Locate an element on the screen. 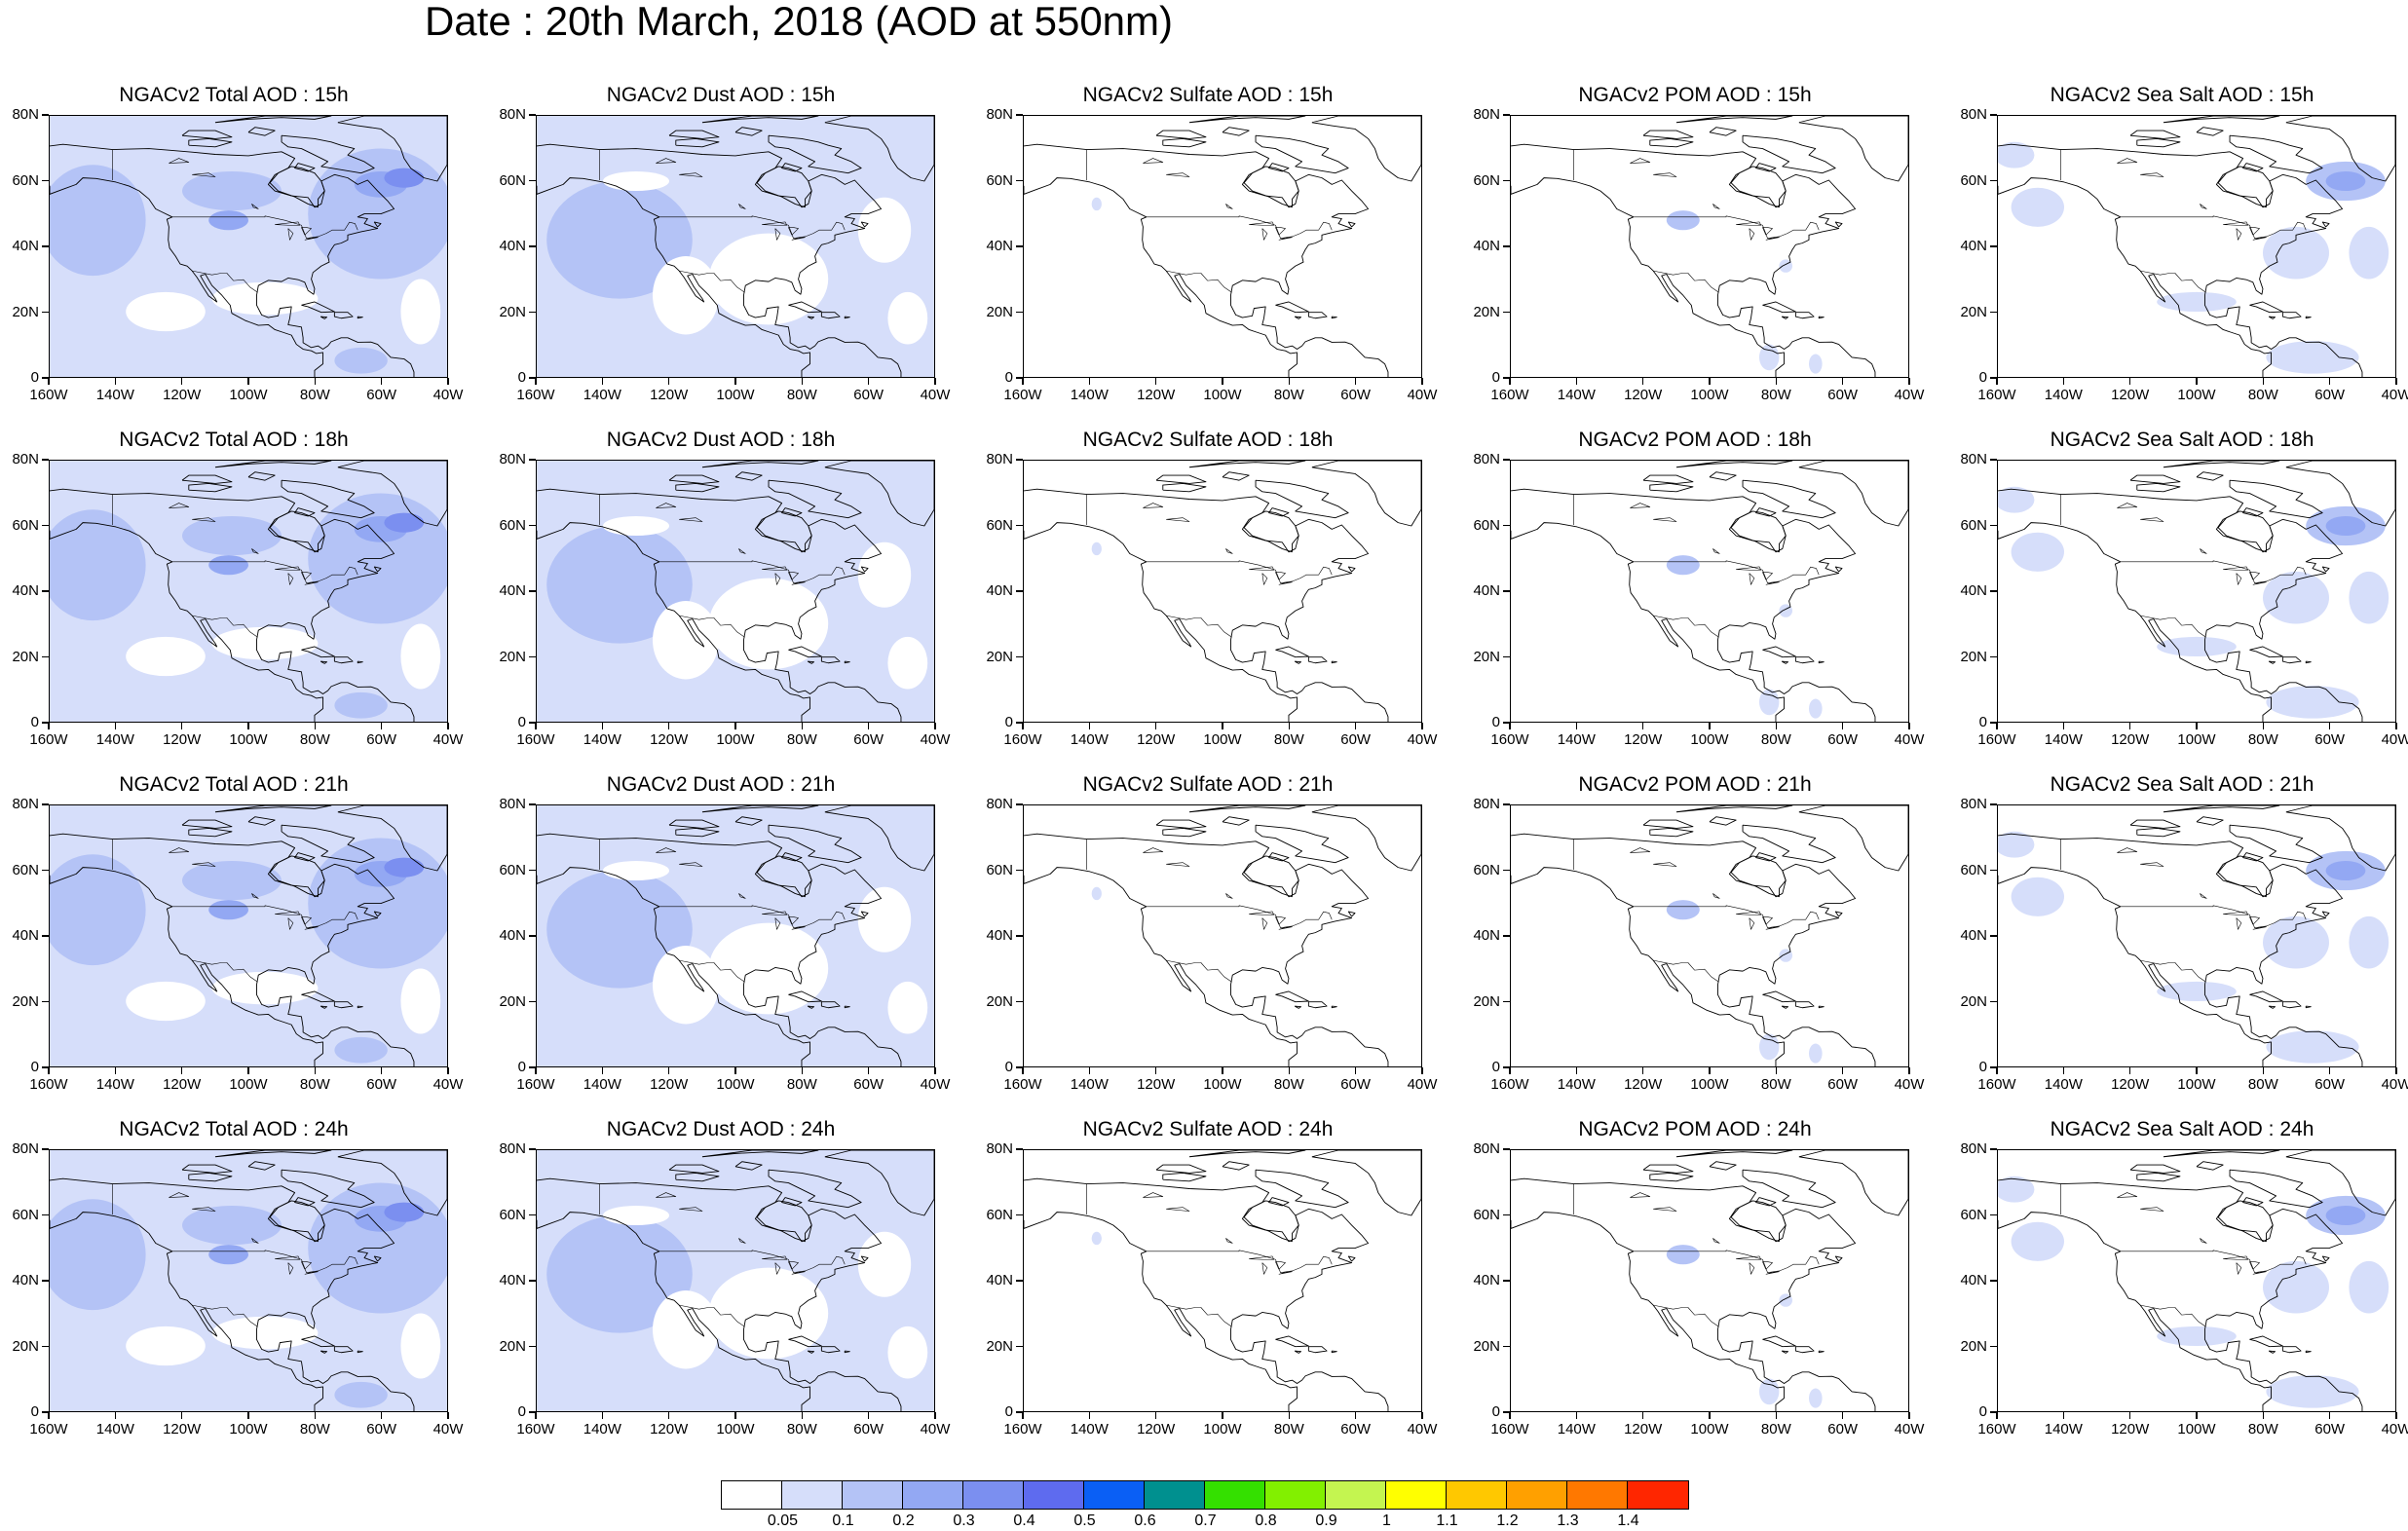 This screenshot has width=2408, height=1531. colorbar-label: 0.8 is located at coordinates (1266, 1520).